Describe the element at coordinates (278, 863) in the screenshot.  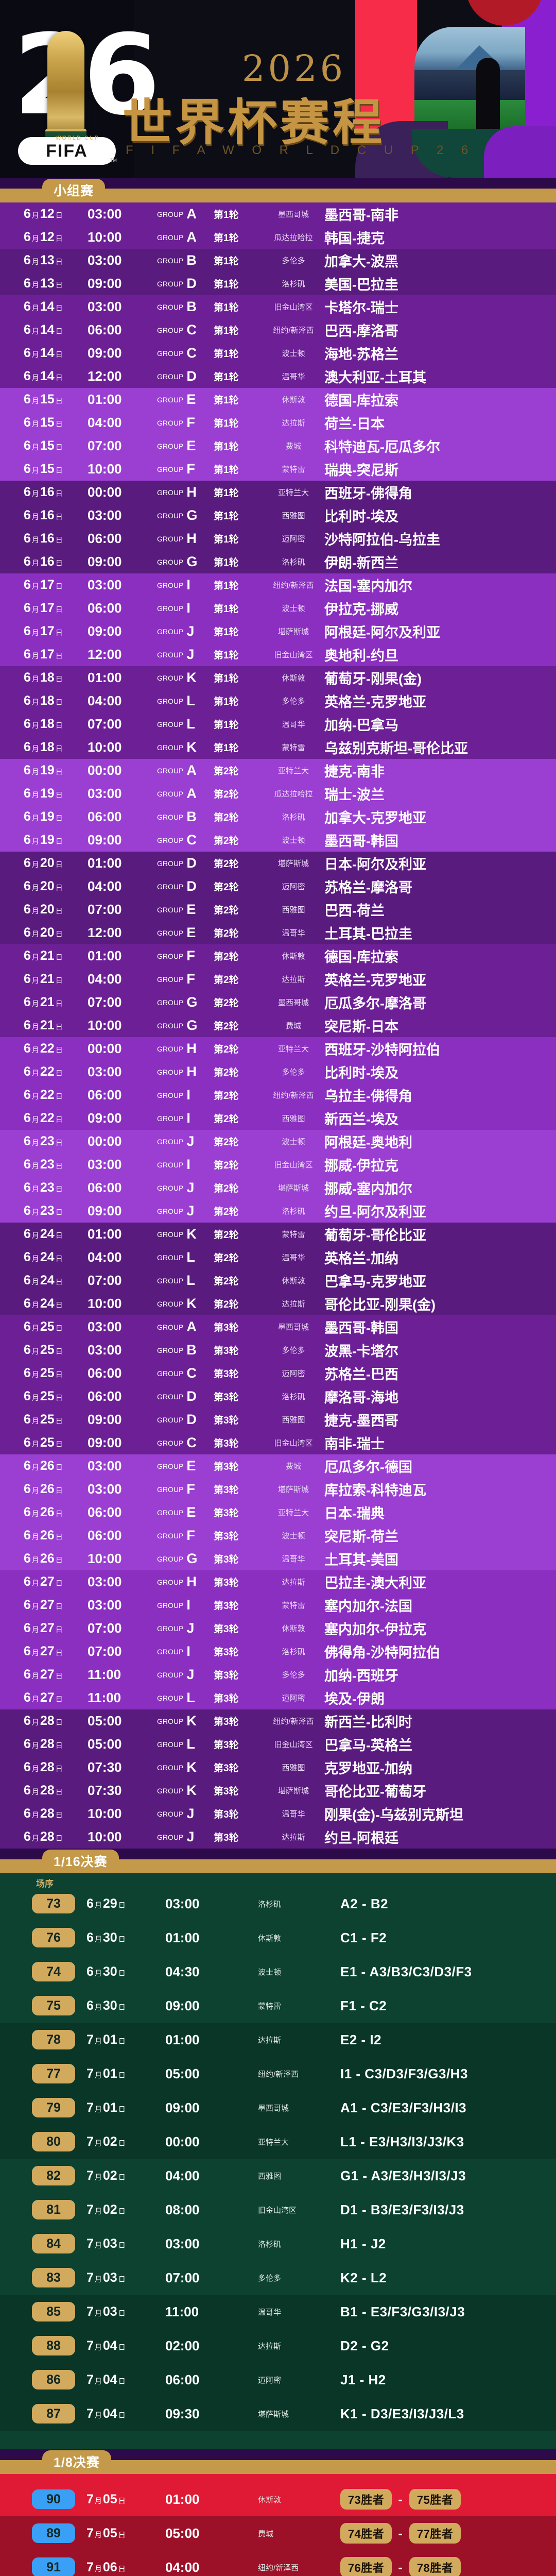
I see `match-row: 6 月20 日 01:00 GROUP D 第2轮 堪萨斯城 日本-阿尔及利亚` at that location.